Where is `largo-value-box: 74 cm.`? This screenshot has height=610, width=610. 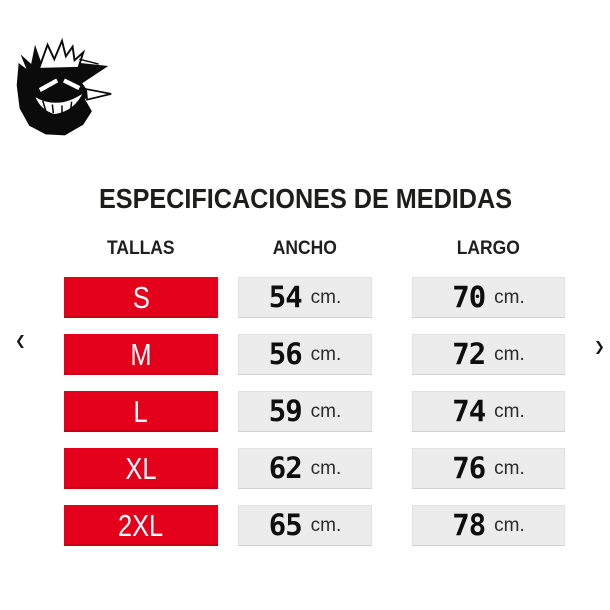 largo-value-box: 74 cm. is located at coordinates (488, 411).